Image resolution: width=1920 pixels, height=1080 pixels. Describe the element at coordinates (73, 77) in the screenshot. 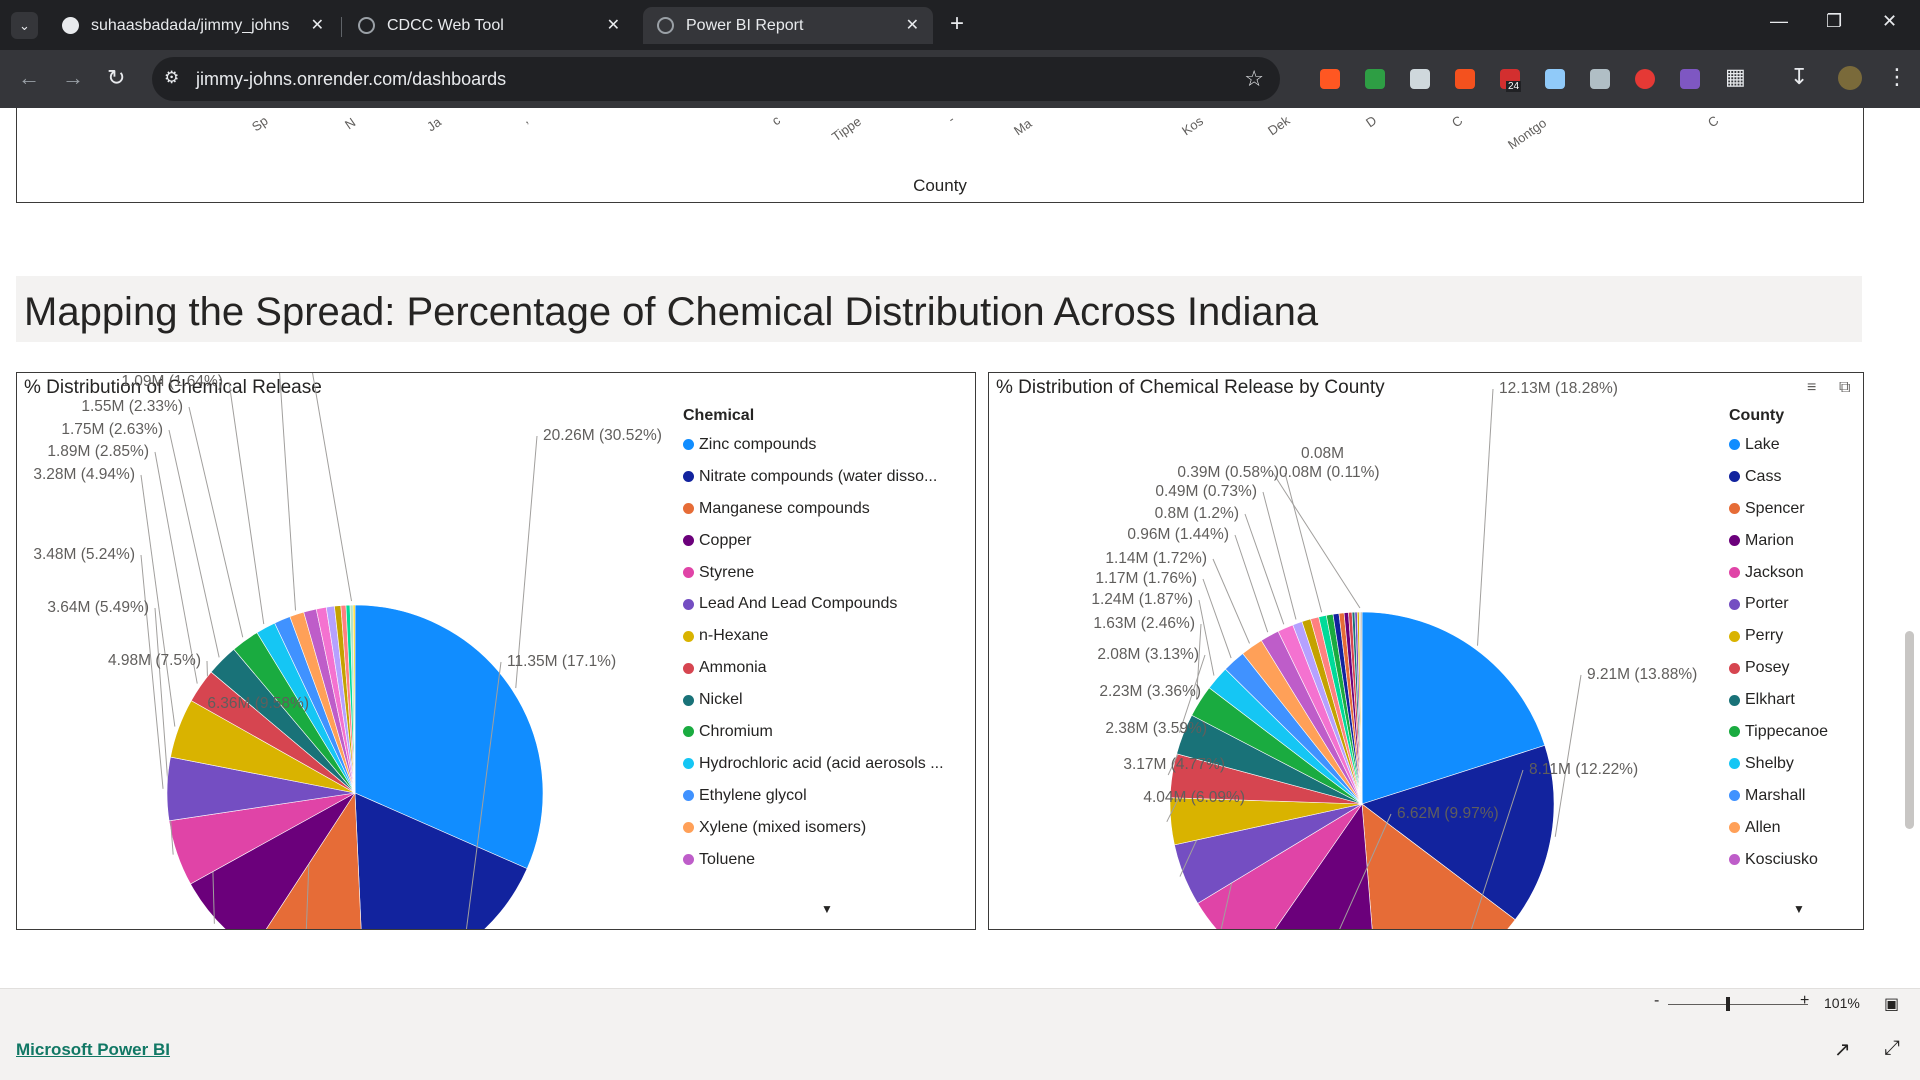

I see `forward-icon: →` at that location.